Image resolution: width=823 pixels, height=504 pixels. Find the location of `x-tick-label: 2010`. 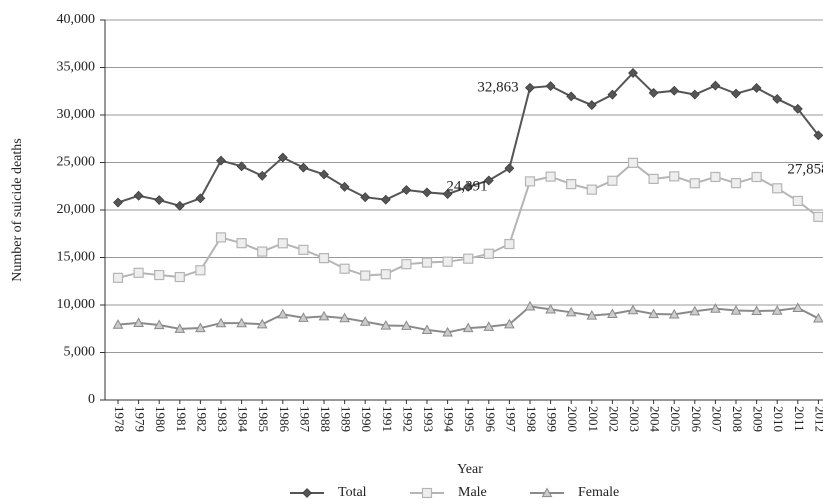

x-tick-label: 2010 is located at coordinates (778, 419).